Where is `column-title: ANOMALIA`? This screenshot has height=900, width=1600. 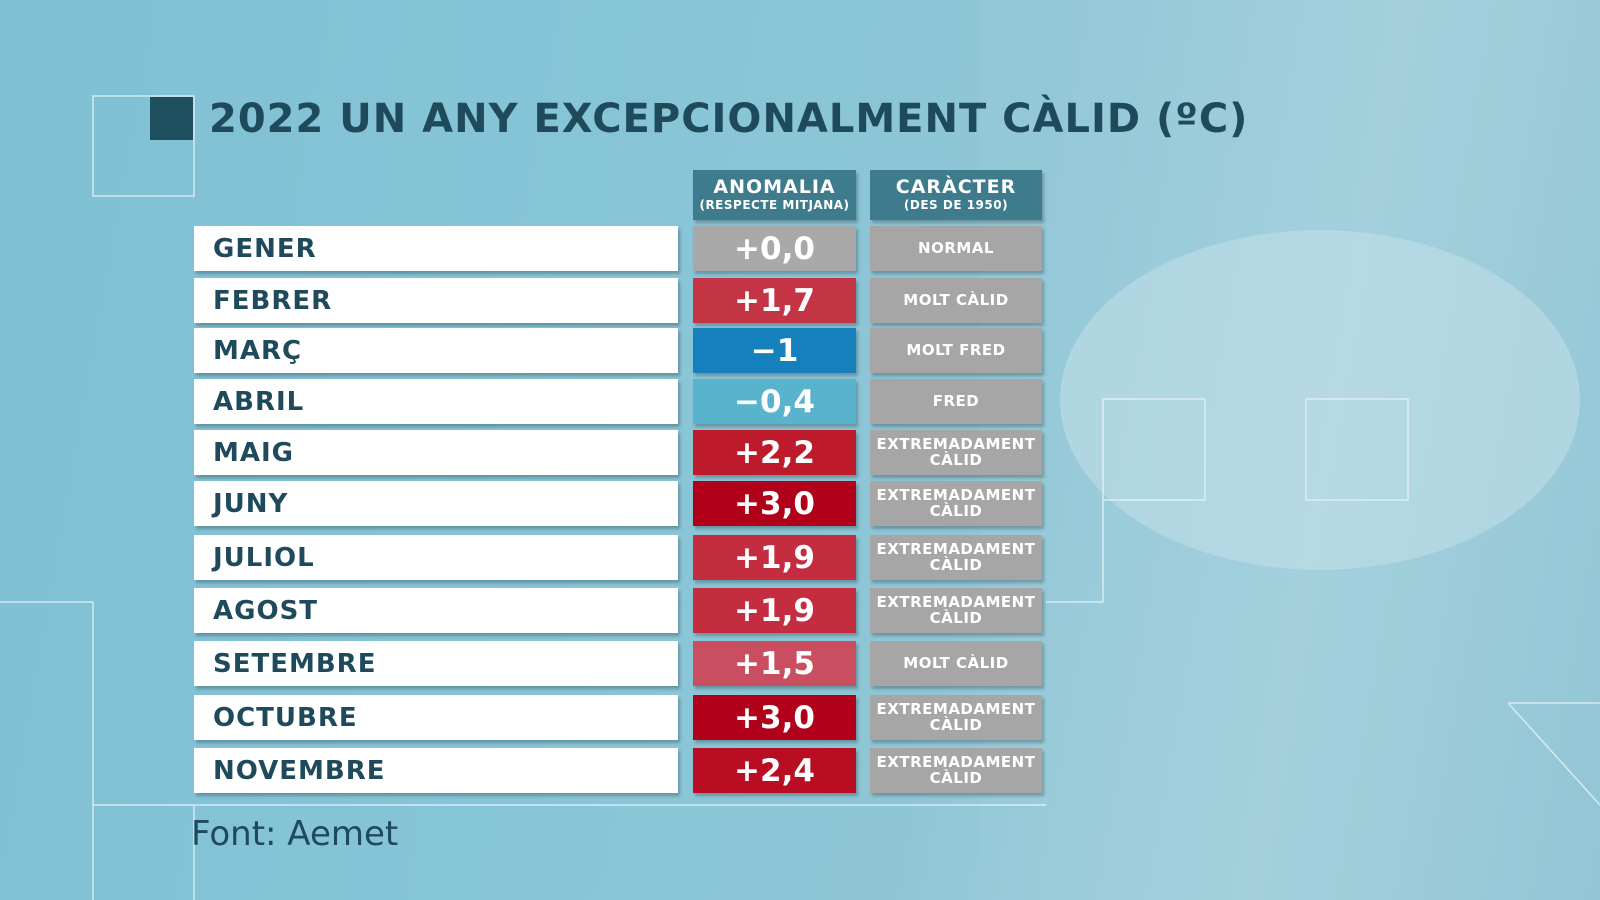 column-title: ANOMALIA is located at coordinates (774, 187).